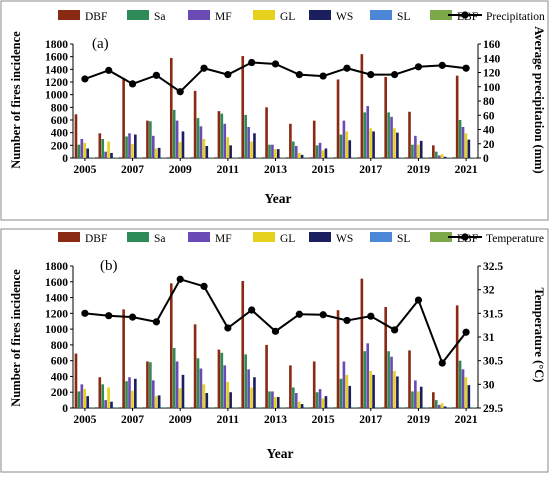 This screenshot has height=479, width=550. Describe the element at coordinates (60, 108) in the screenshot. I see `panel-a-y-tick-label: 800` at that location.